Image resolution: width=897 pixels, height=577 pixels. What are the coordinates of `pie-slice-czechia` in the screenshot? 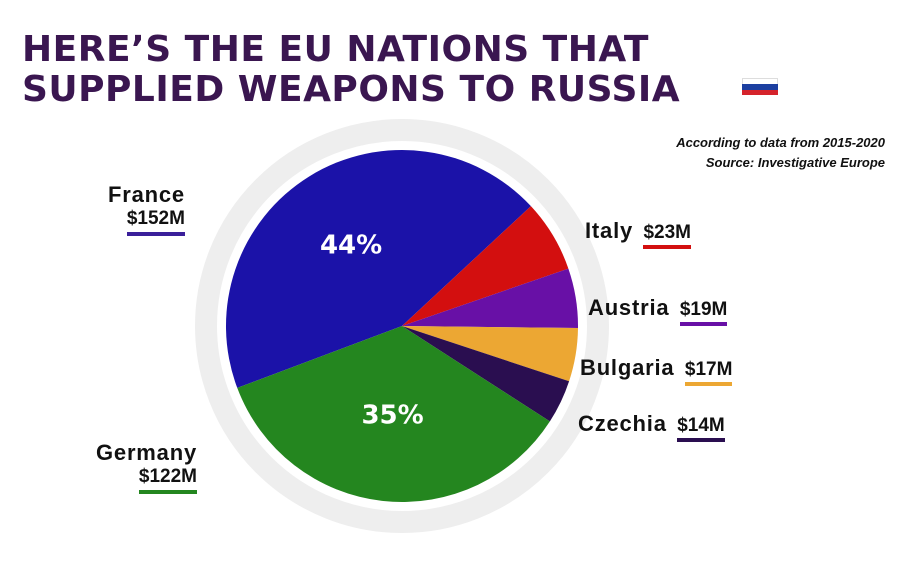 It's located at (486, 374).